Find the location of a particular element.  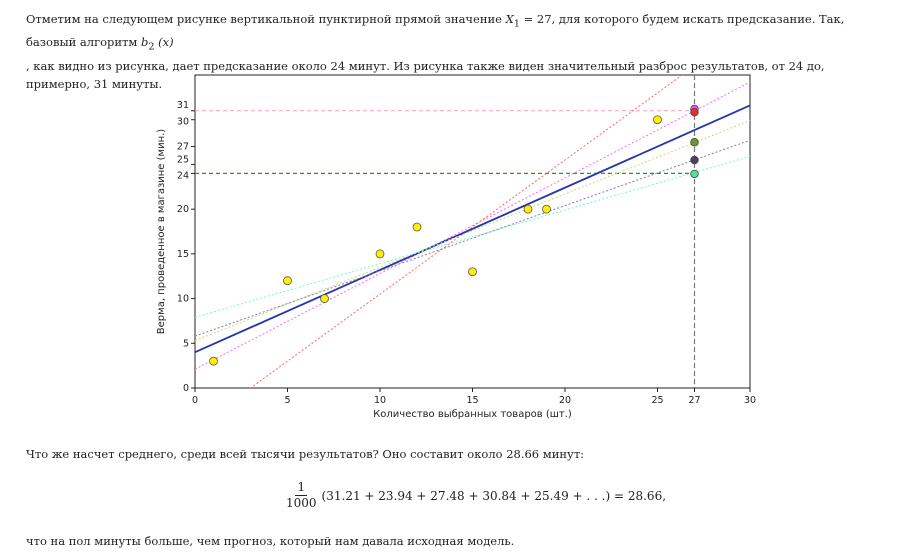

y-tick-label-0: 0 is located at coordinates (186, 388).